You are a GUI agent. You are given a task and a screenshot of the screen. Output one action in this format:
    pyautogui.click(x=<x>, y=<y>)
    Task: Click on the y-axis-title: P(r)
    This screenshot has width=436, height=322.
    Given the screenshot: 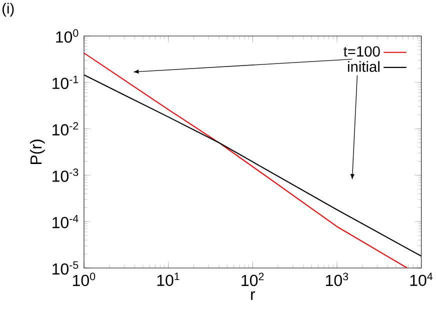 What is the action you would take?
    pyautogui.click(x=37, y=152)
    